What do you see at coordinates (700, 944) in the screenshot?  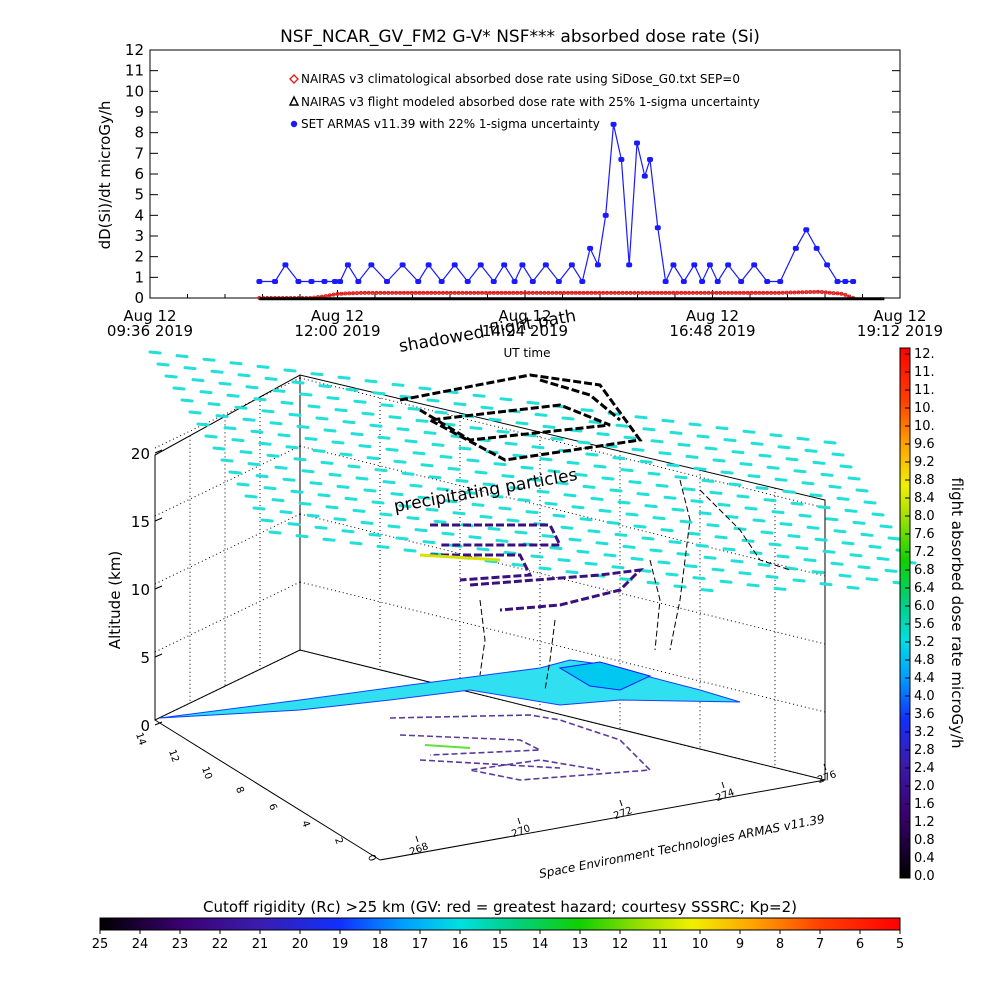 I see `bottom-colorbar-tick-label: 10` at bounding box center [700, 944].